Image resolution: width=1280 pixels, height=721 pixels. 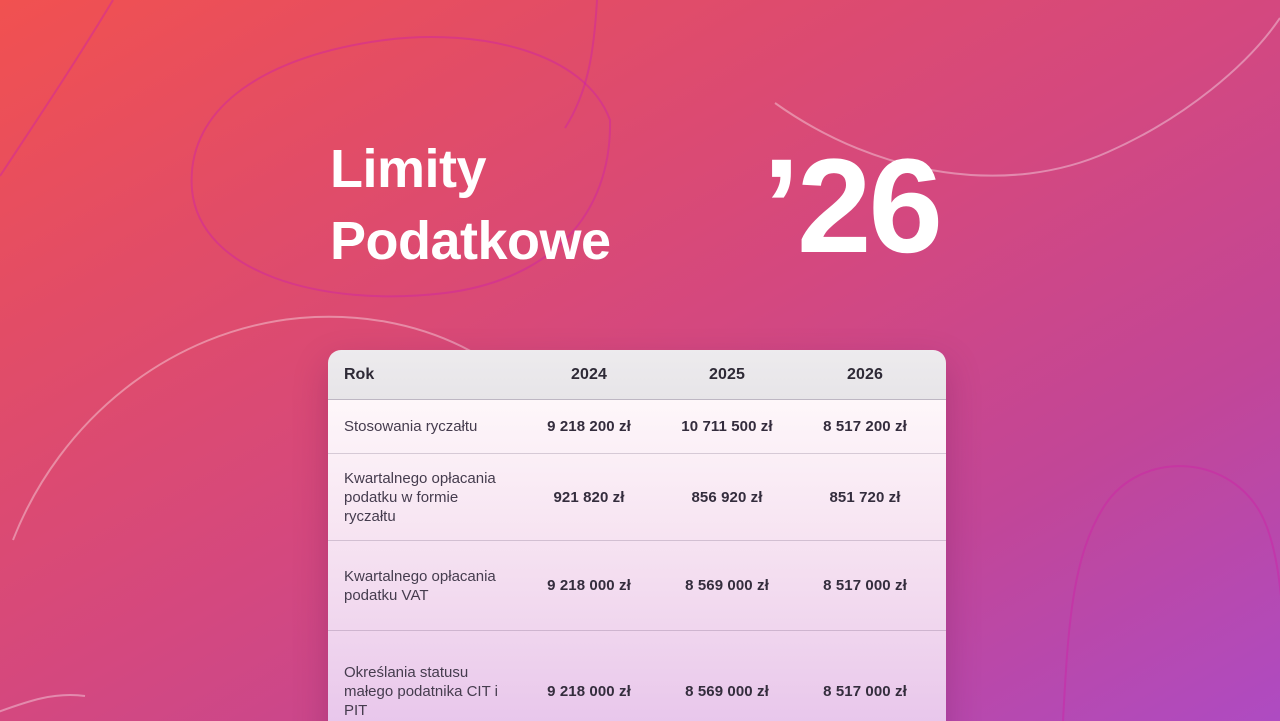 I want to click on header-cell-rok: Rok, so click(x=359, y=374).